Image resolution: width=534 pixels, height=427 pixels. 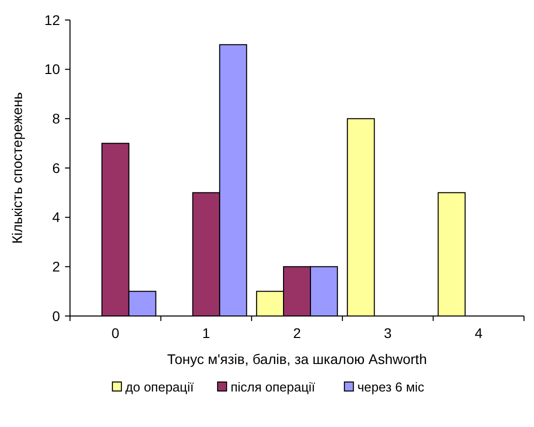 I want to click on y-tick-label: 6, so click(x=56, y=168).